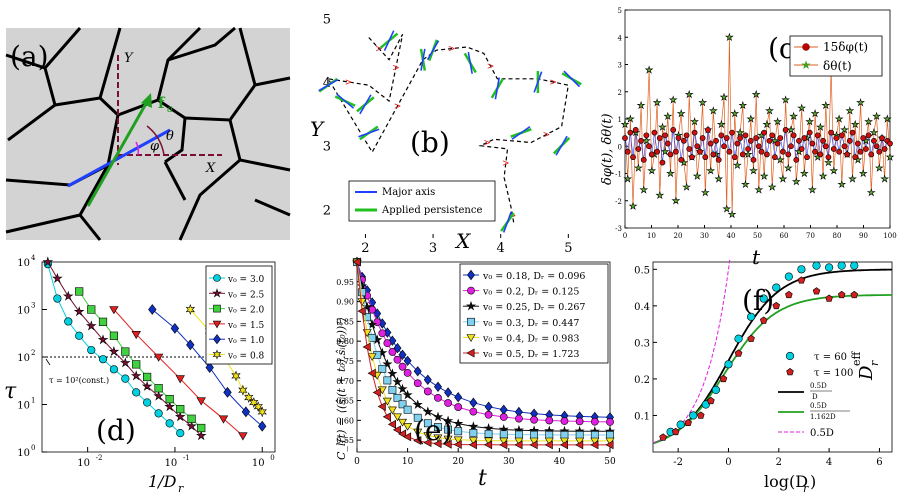 This screenshot has height=503, width=904. I want to click on x-tick-label: 90, so click(863, 236).